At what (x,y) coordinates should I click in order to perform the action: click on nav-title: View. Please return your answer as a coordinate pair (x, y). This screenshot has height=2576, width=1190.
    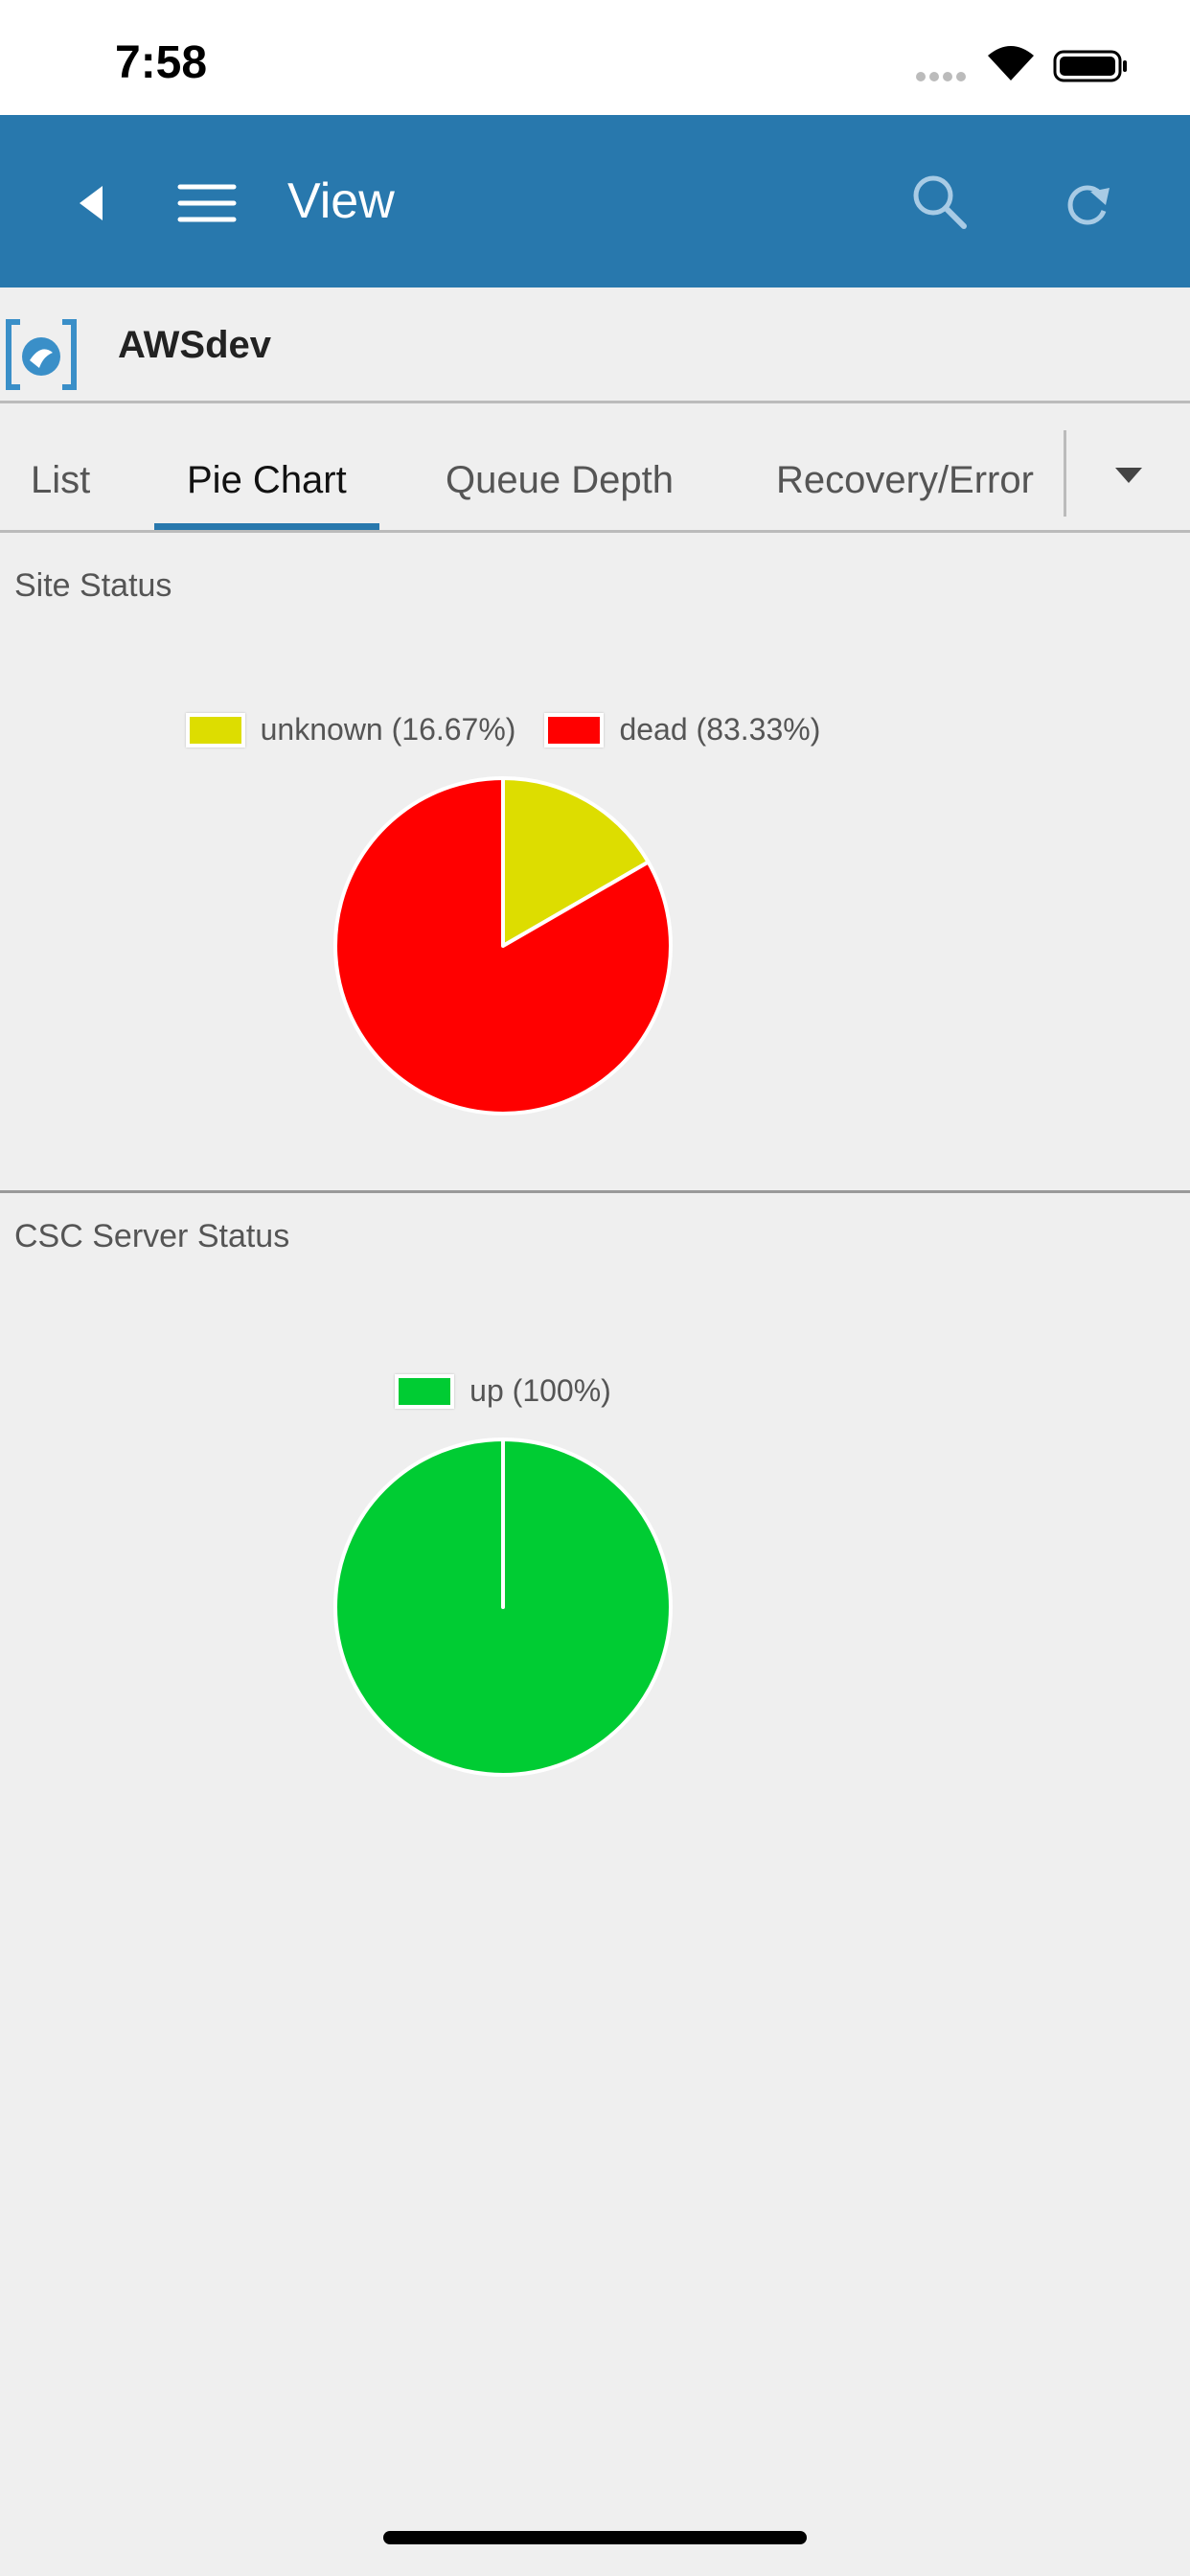
    Looking at the image, I should click on (341, 201).